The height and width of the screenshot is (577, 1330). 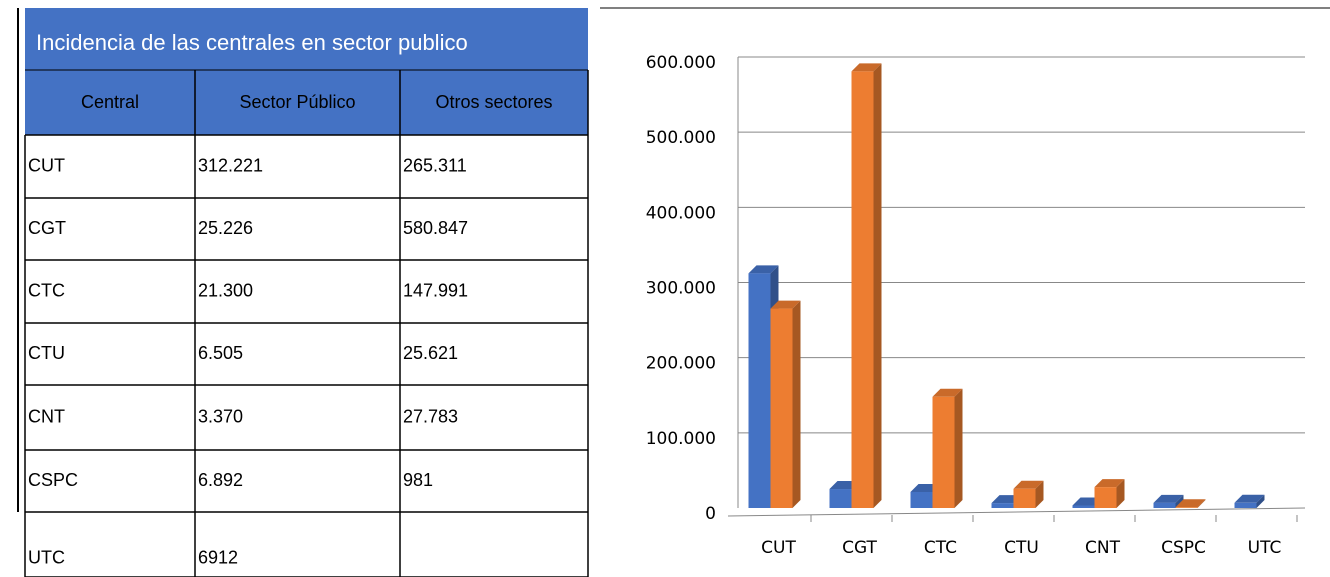 What do you see at coordinates (435, 165) in the screenshot?
I see `table-cell: 265.311` at bounding box center [435, 165].